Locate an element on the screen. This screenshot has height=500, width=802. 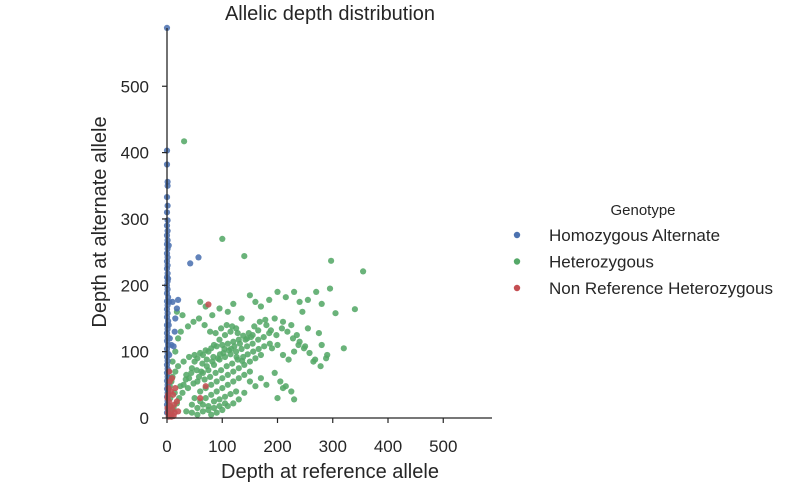
y-tick-label: 300 is located at coordinates (135, 219).